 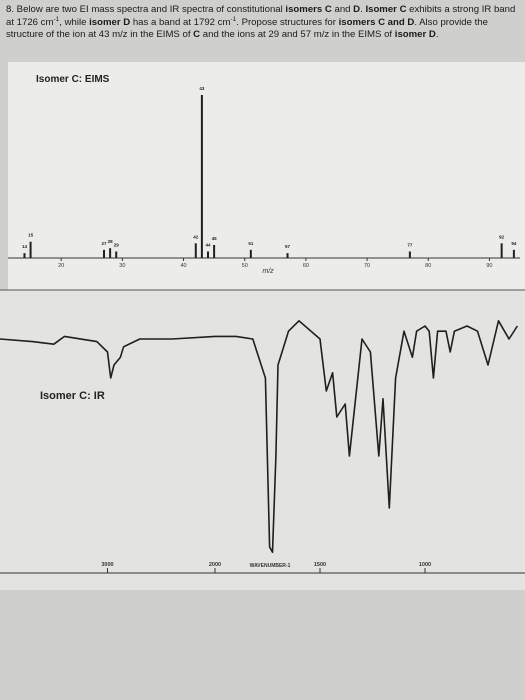 I want to click on peak-label: 43, so click(x=202, y=88).